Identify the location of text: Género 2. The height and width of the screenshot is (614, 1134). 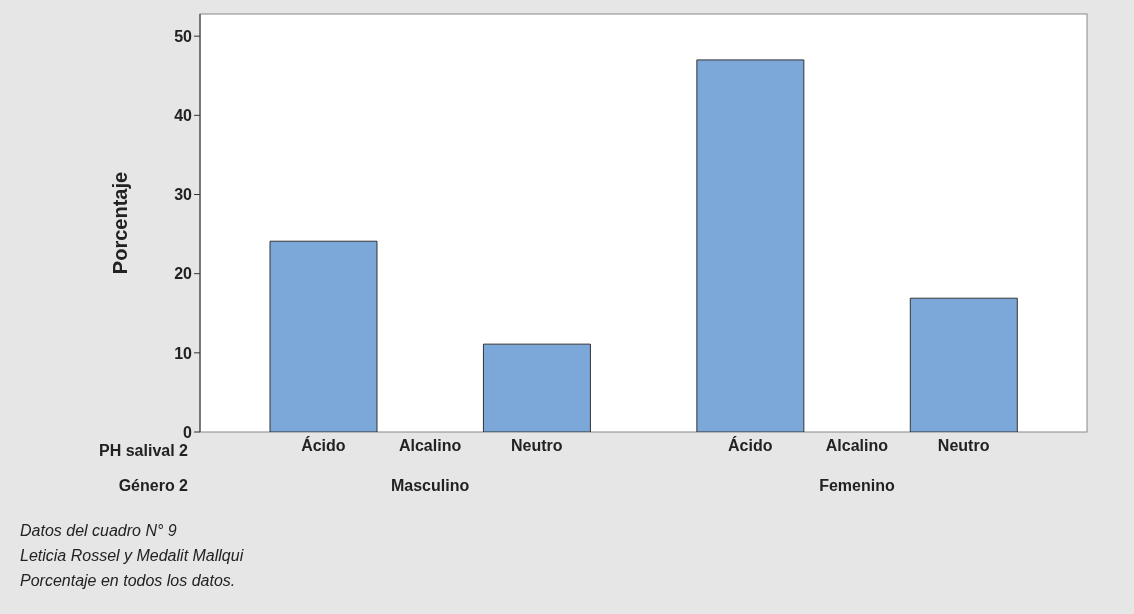
(153, 486).